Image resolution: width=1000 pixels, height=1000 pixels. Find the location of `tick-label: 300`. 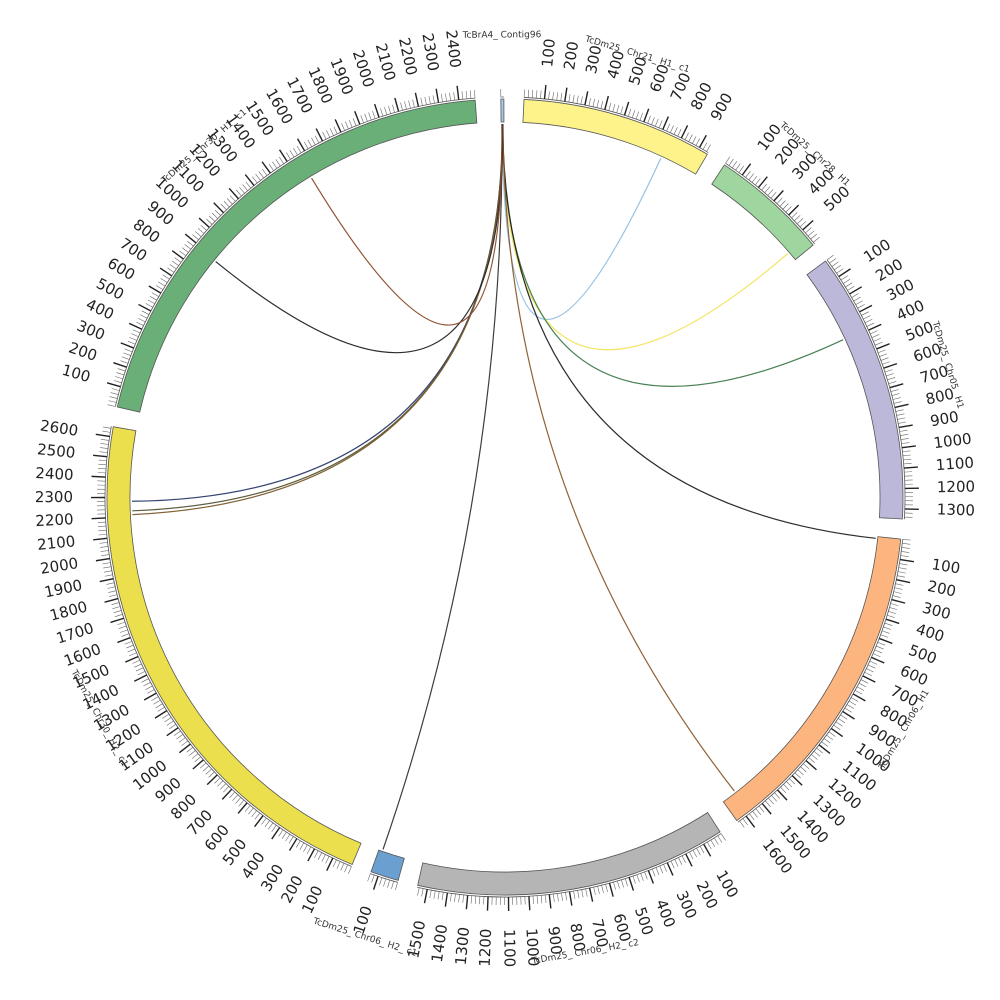

tick-label: 300 is located at coordinates (936, 611).